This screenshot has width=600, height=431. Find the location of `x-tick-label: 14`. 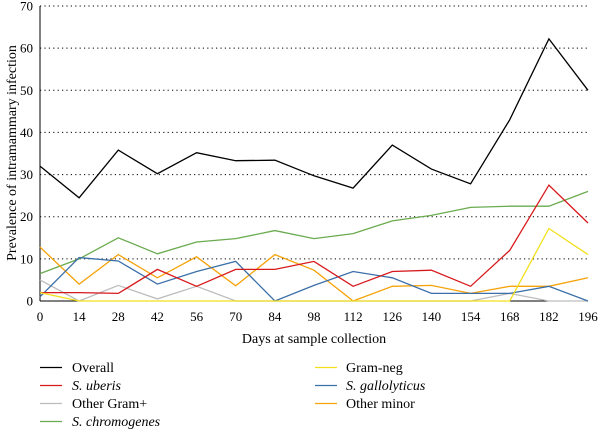

x-tick-label: 14 is located at coordinates (80, 316).